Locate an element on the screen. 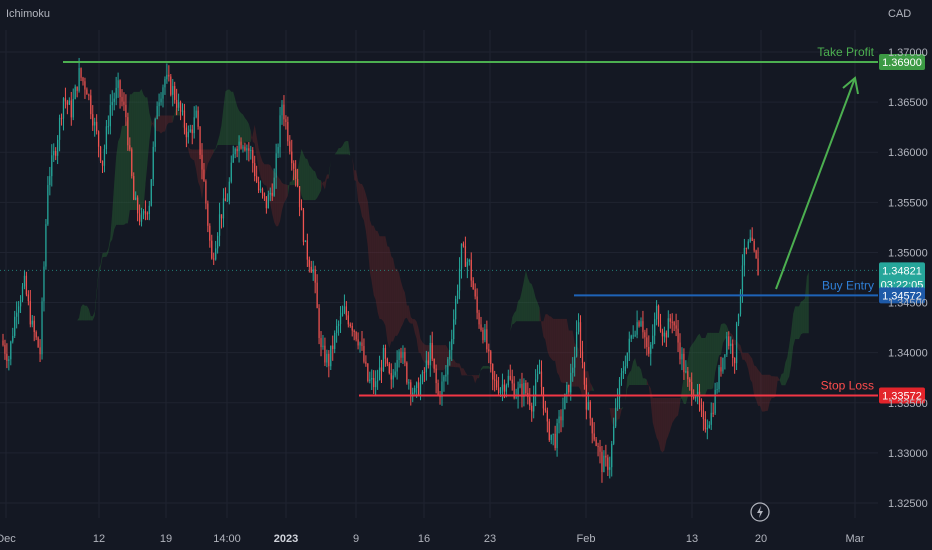 The width and height of the screenshot is (932, 550). stop-loss-price-tag-bg is located at coordinates (902, 395).